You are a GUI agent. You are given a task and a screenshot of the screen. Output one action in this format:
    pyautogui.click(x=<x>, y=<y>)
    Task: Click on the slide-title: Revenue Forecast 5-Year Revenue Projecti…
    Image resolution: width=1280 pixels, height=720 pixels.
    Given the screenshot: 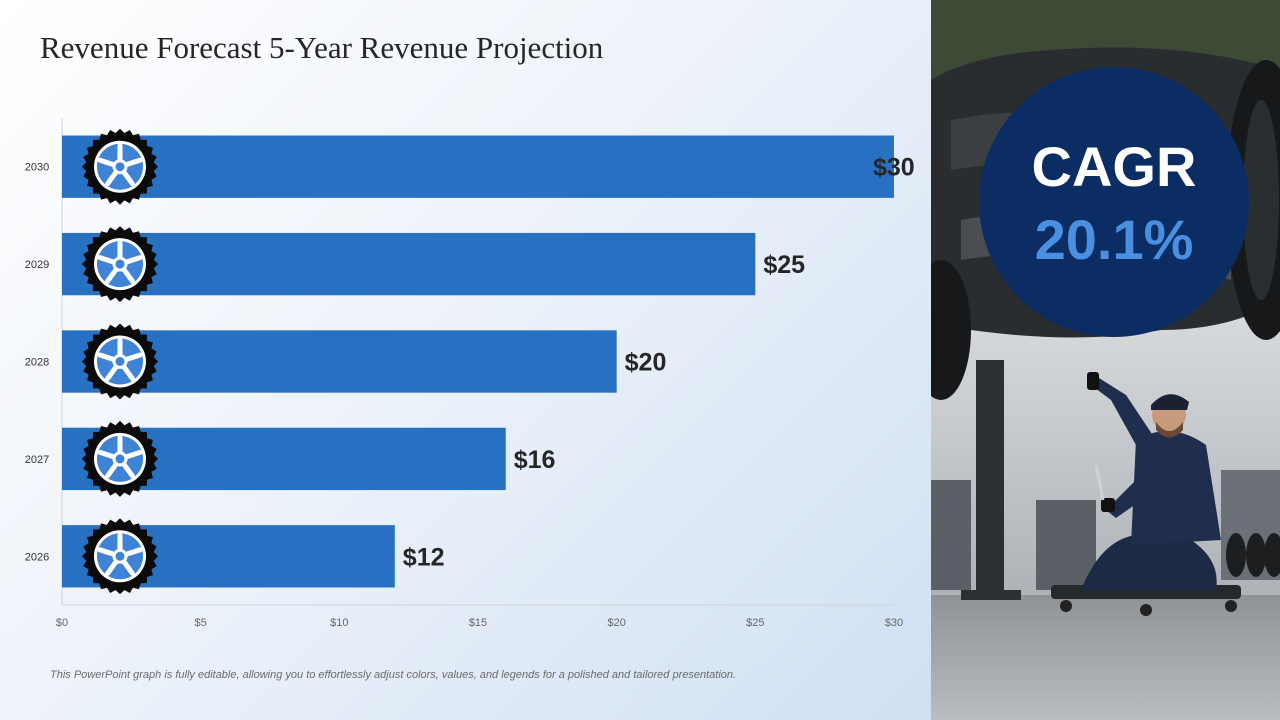 What is the action you would take?
    pyautogui.click(x=322, y=47)
    